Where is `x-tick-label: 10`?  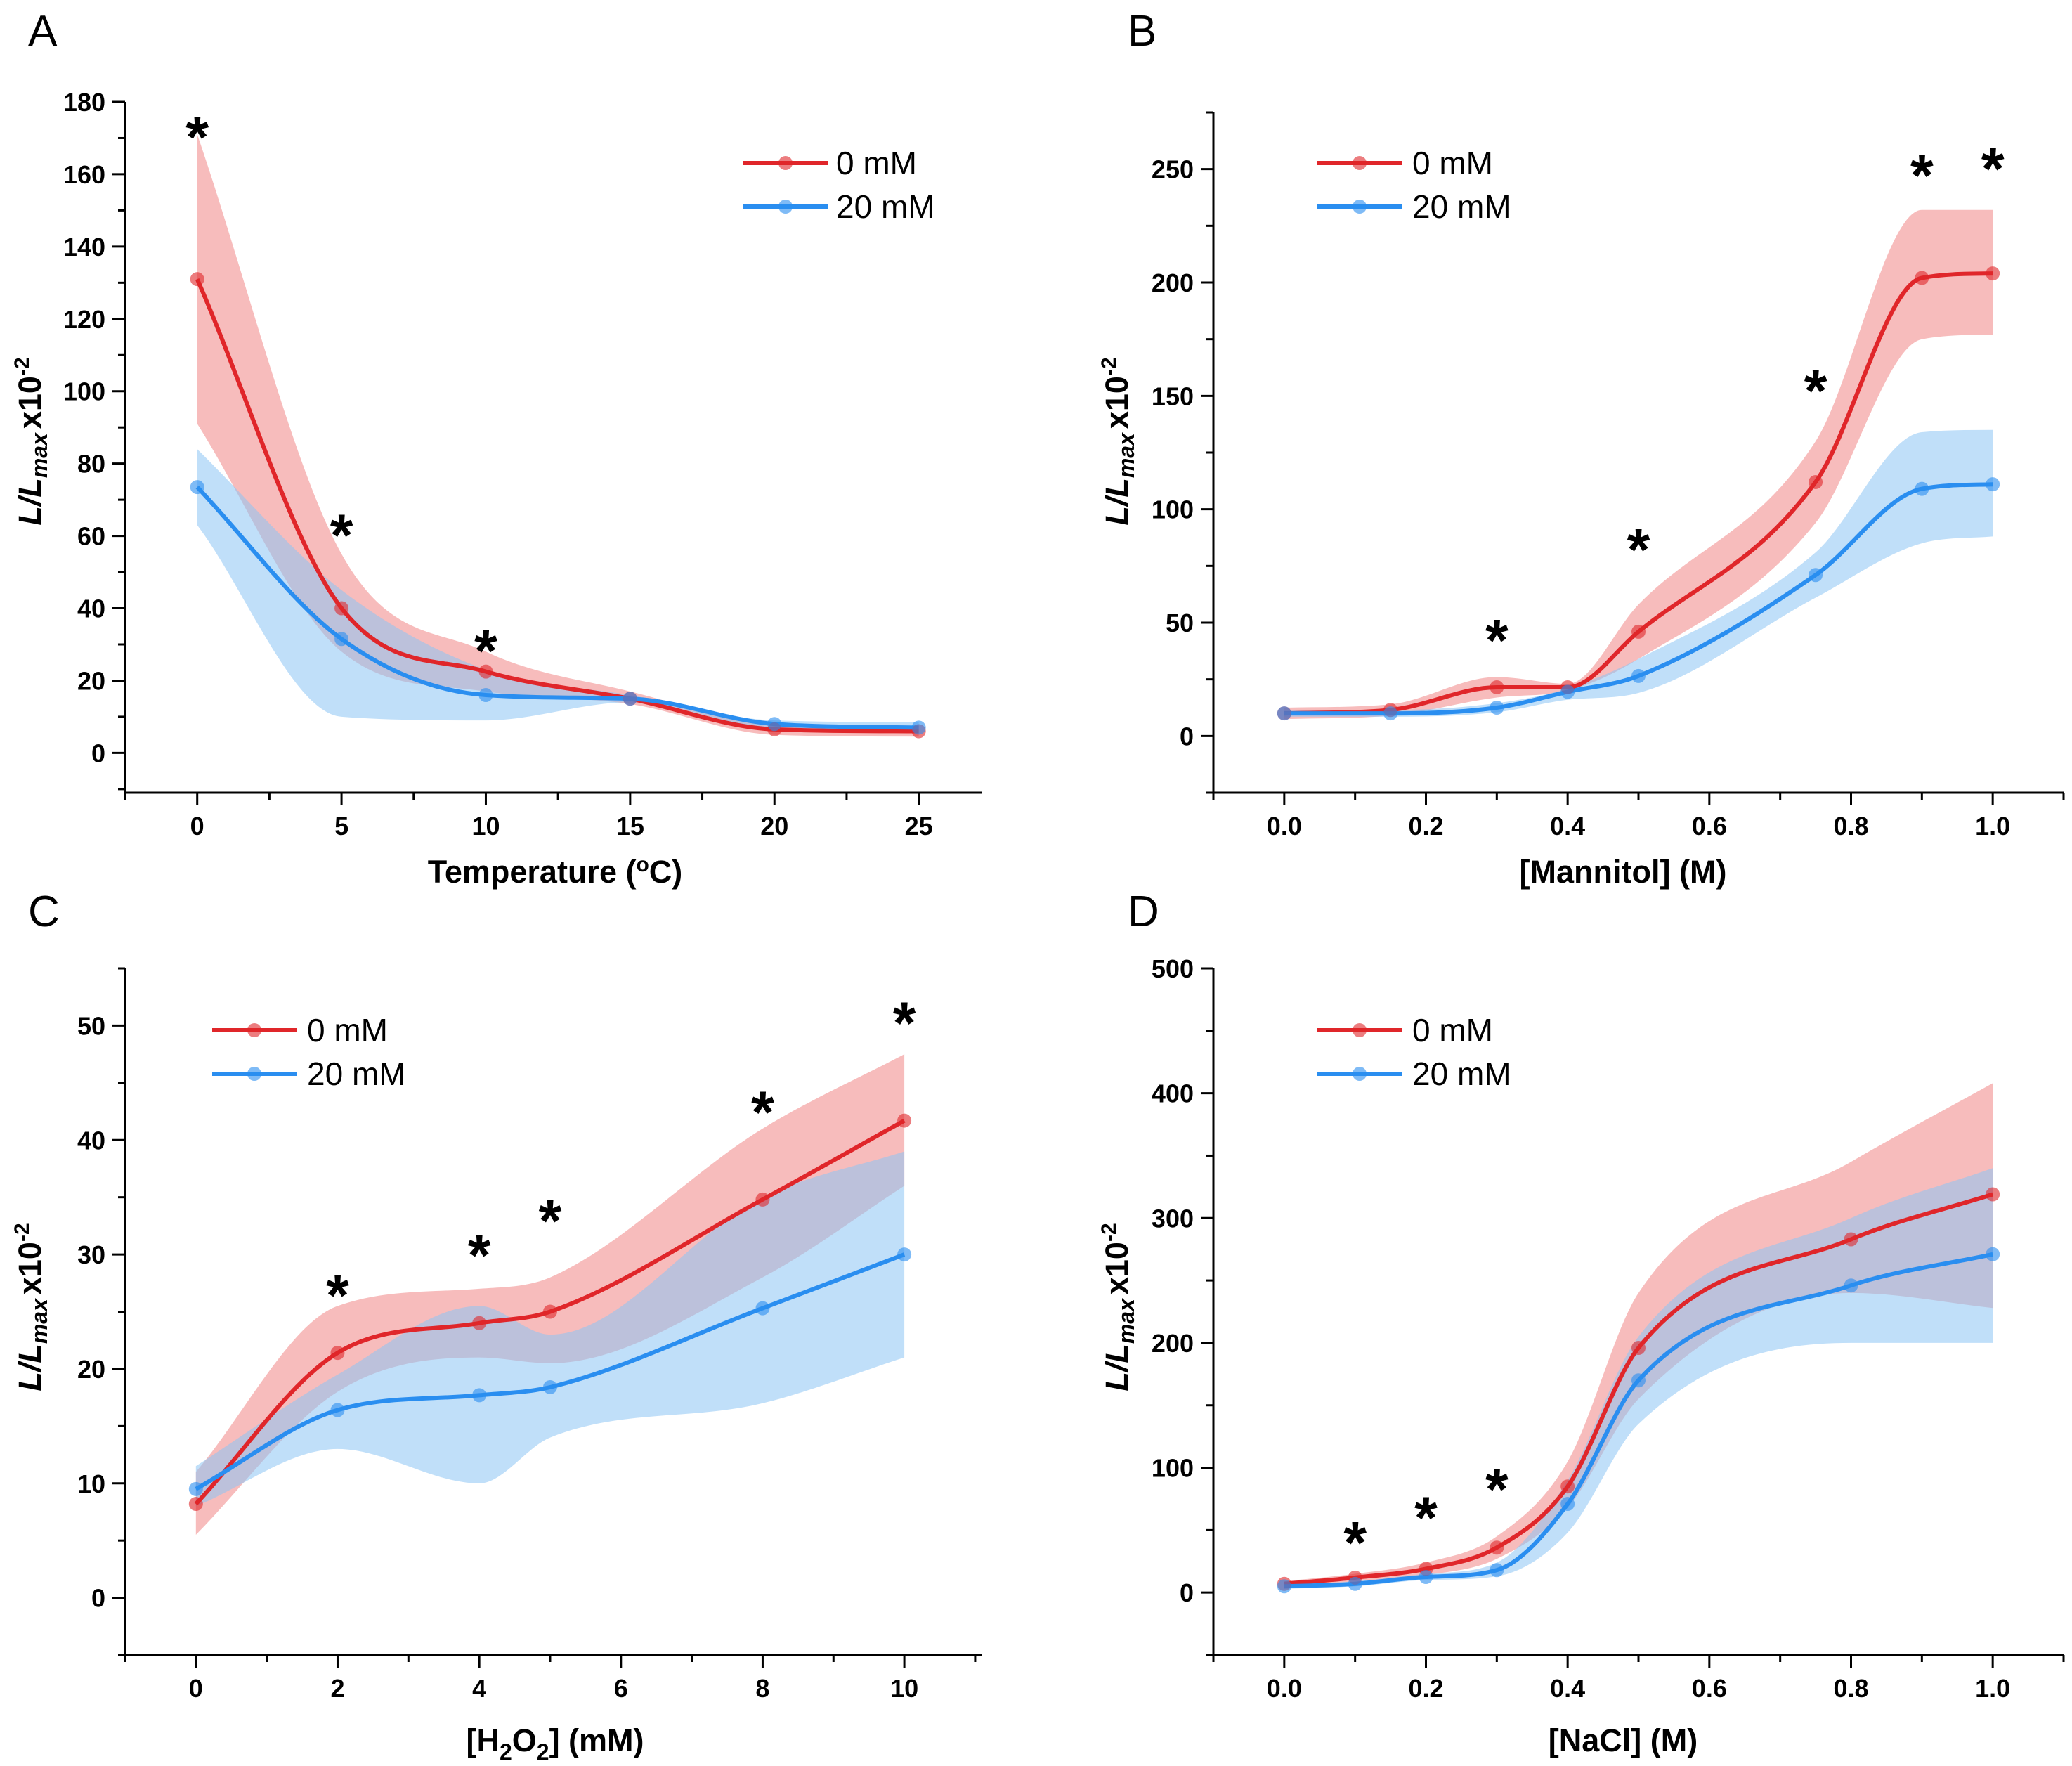 x-tick-label: 10 is located at coordinates (904, 1688).